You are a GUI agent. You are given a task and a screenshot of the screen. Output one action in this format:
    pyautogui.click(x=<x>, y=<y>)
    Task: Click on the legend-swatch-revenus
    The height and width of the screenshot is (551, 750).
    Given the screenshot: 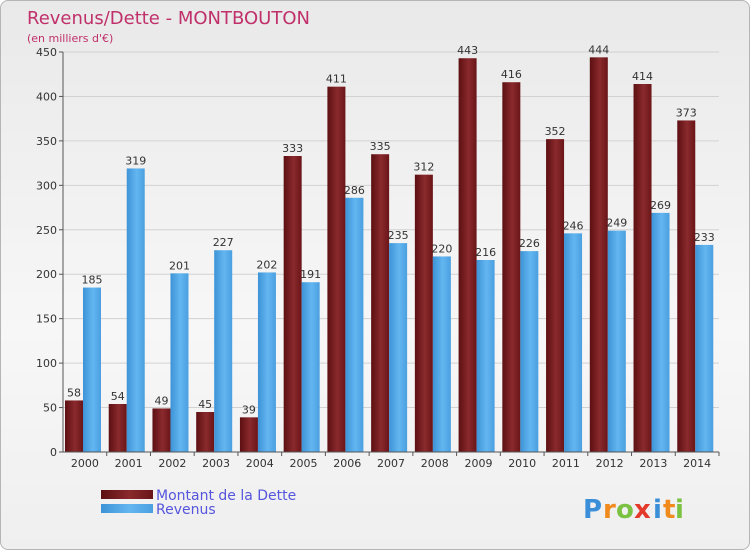 What is the action you would take?
    pyautogui.click(x=127, y=508)
    